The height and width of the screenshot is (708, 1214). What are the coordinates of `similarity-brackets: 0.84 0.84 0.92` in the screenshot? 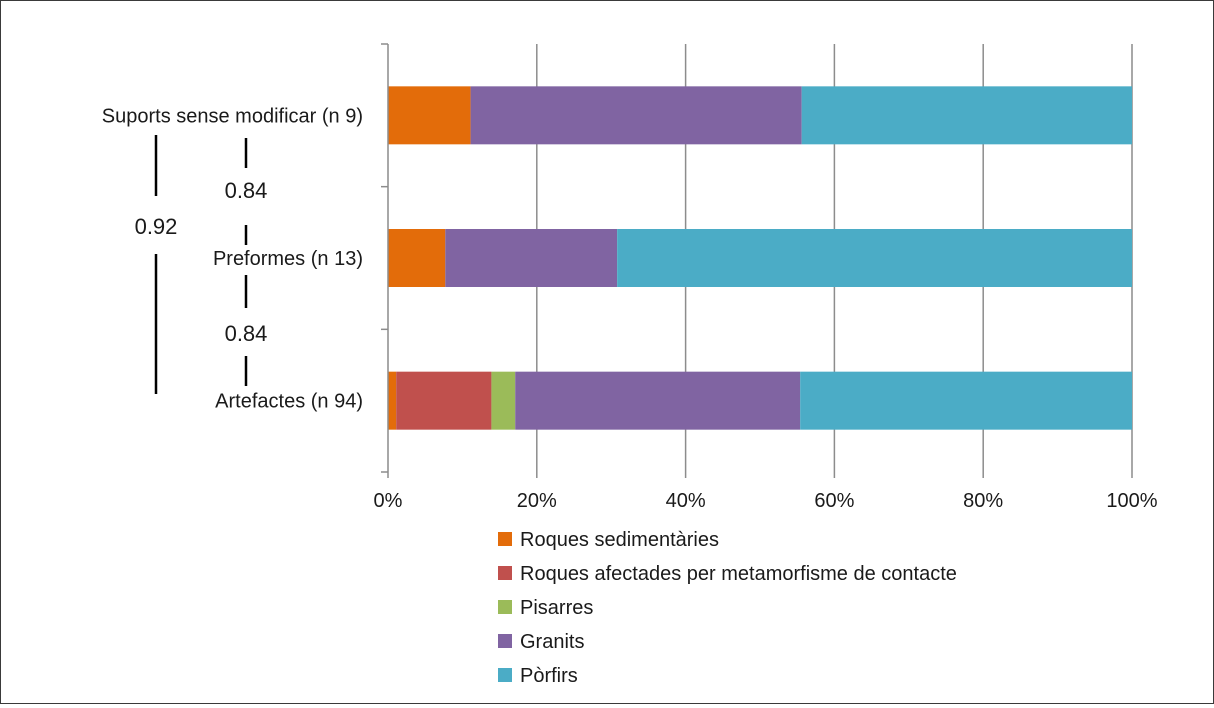 It's located at (201, 264).